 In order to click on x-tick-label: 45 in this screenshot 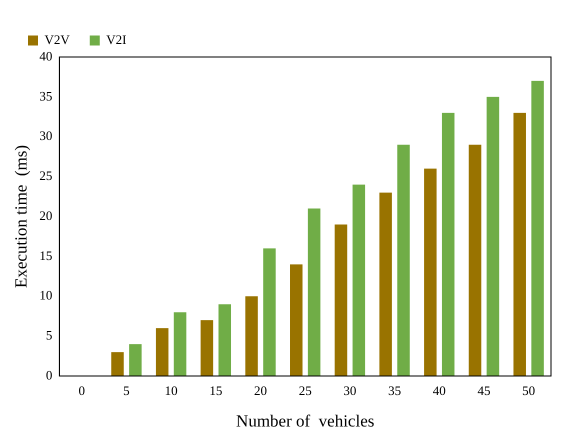, I will do `click(483, 390)`.